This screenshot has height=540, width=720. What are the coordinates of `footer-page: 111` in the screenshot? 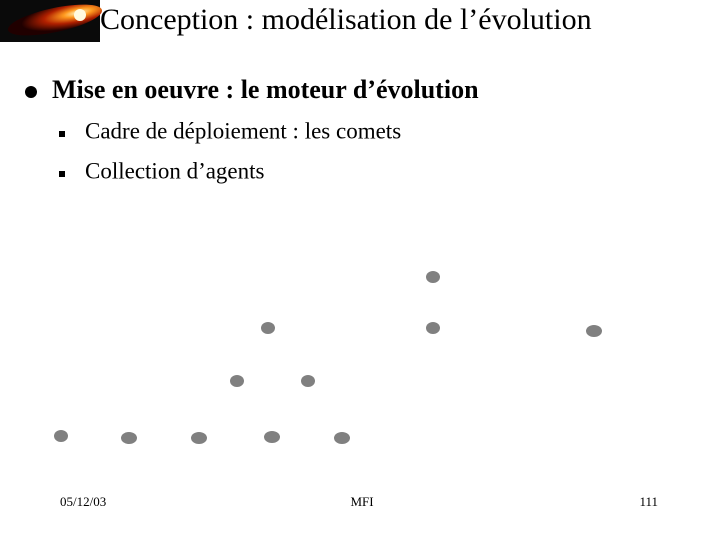 It's located at (648, 501).